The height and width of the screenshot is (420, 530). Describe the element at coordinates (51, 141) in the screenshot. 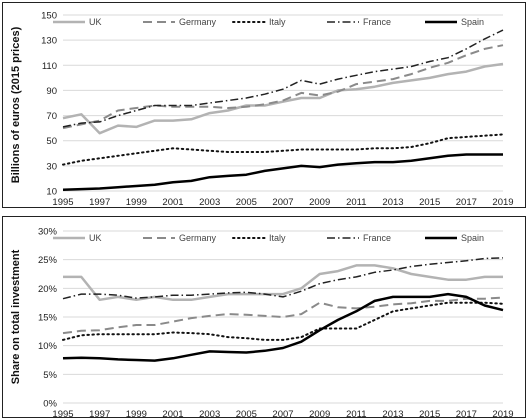

I see `y-tick-label: 50` at that location.